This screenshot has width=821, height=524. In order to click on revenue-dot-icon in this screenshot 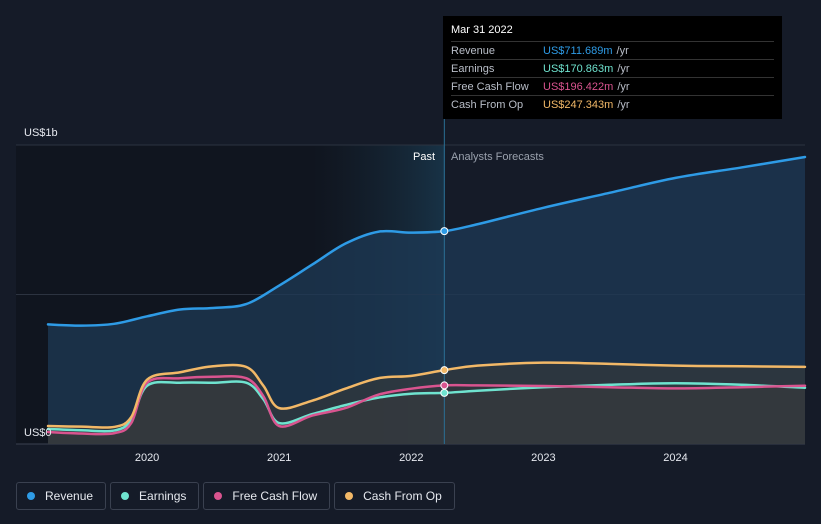, I will do `click(31, 496)`.